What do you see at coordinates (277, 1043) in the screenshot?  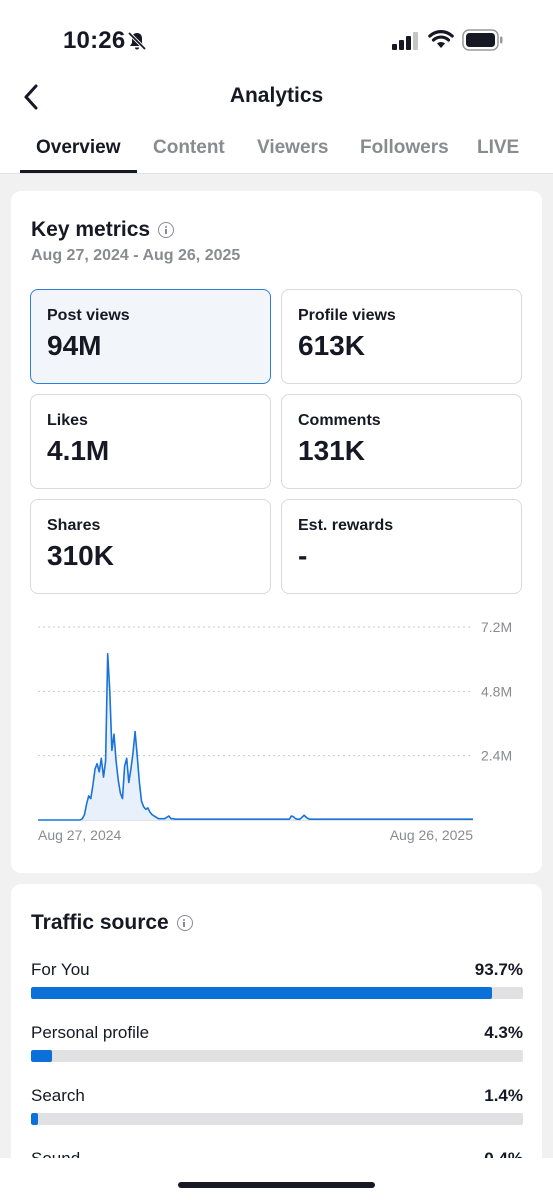 I see `traffic-source-row: Personal profile 4.3%` at bounding box center [277, 1043].